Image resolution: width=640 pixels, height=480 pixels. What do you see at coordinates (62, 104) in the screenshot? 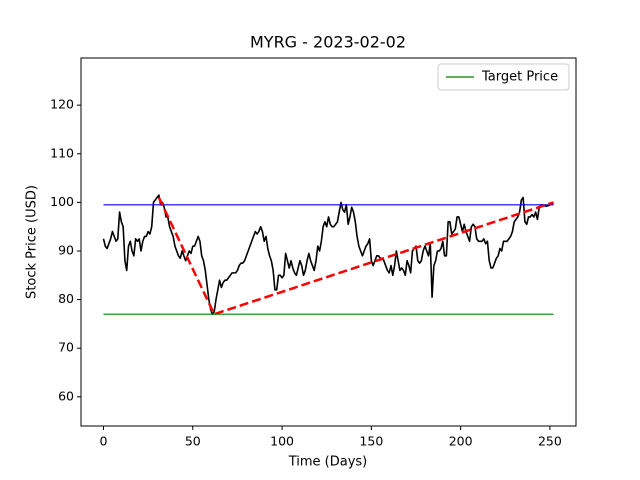
I see `y-tick-label: 120` at bounding box center [62, 104].